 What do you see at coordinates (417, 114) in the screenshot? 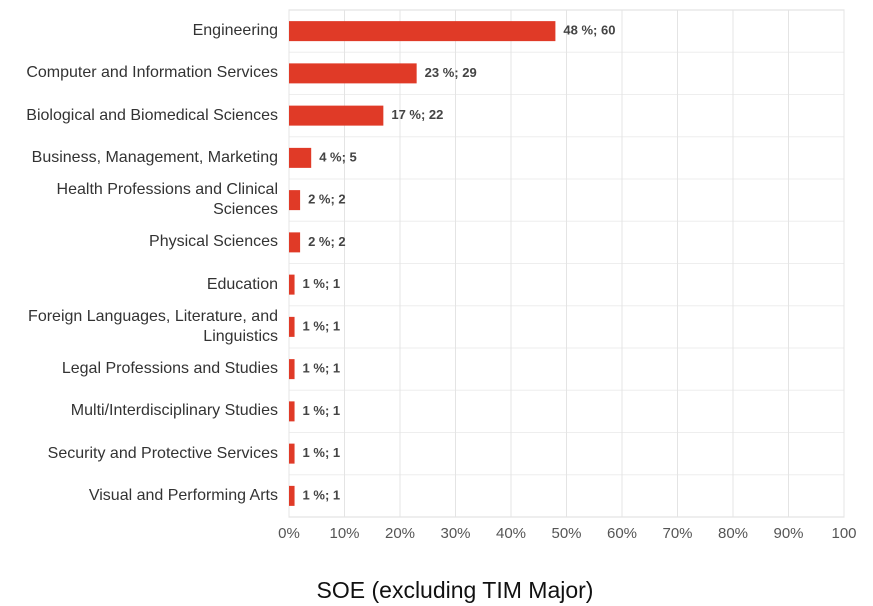
I see `value-label: 17 %; 22` at bounding box center [417, 114].